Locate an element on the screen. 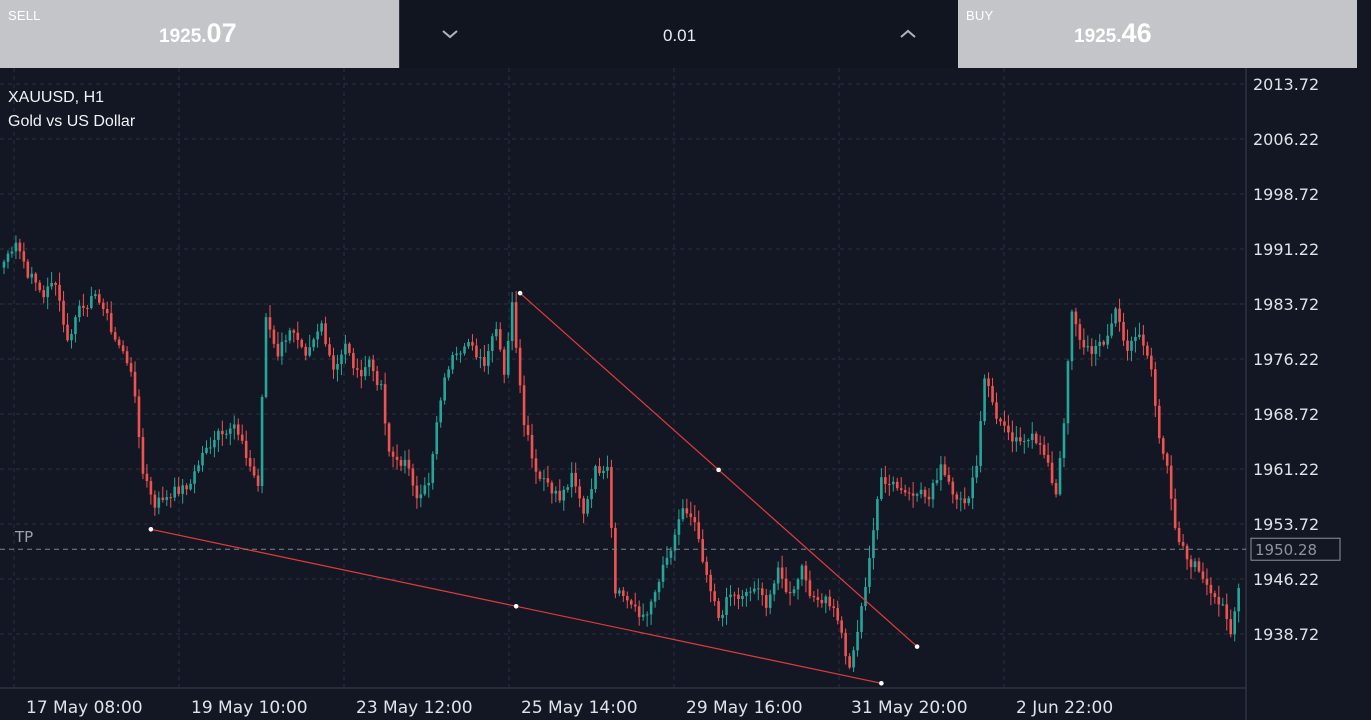  lot-size-value: 0.01 is located at coordinates (679, 35).